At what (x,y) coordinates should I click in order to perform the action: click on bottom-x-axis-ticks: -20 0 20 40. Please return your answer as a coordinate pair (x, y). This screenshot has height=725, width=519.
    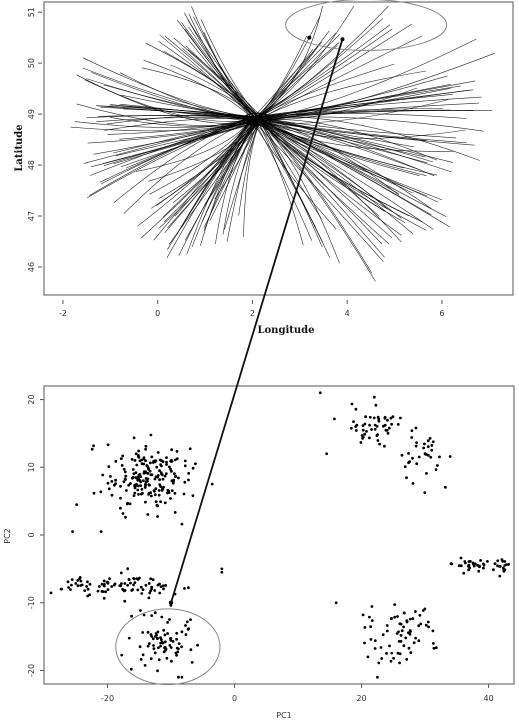
    Looking at the image, I should click on (297, 693).